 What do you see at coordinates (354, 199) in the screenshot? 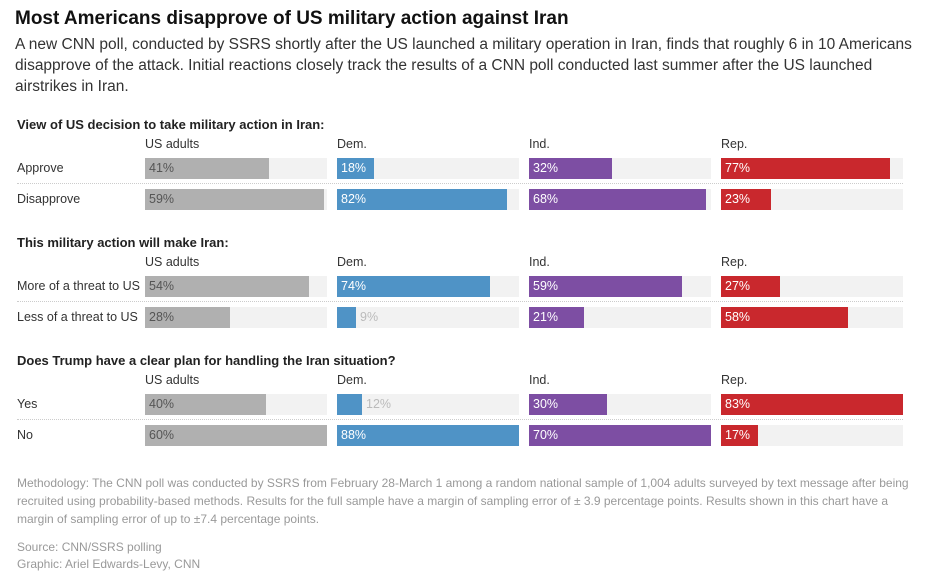
I see `bar-value-label: 82%` at bounding box center [354, 199].